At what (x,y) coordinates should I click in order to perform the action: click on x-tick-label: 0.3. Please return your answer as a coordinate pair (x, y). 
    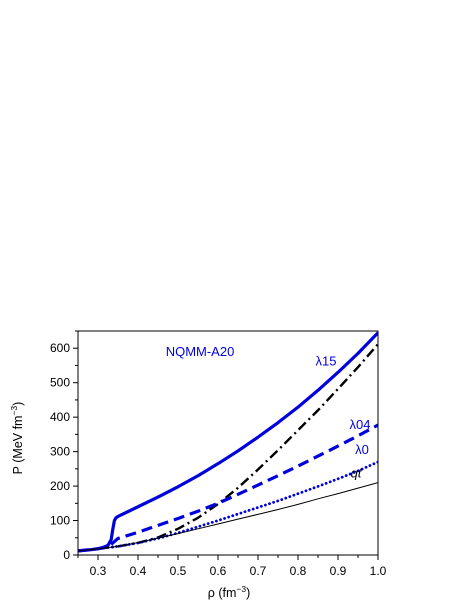
    Looking at the image, I should click on (98, 571).